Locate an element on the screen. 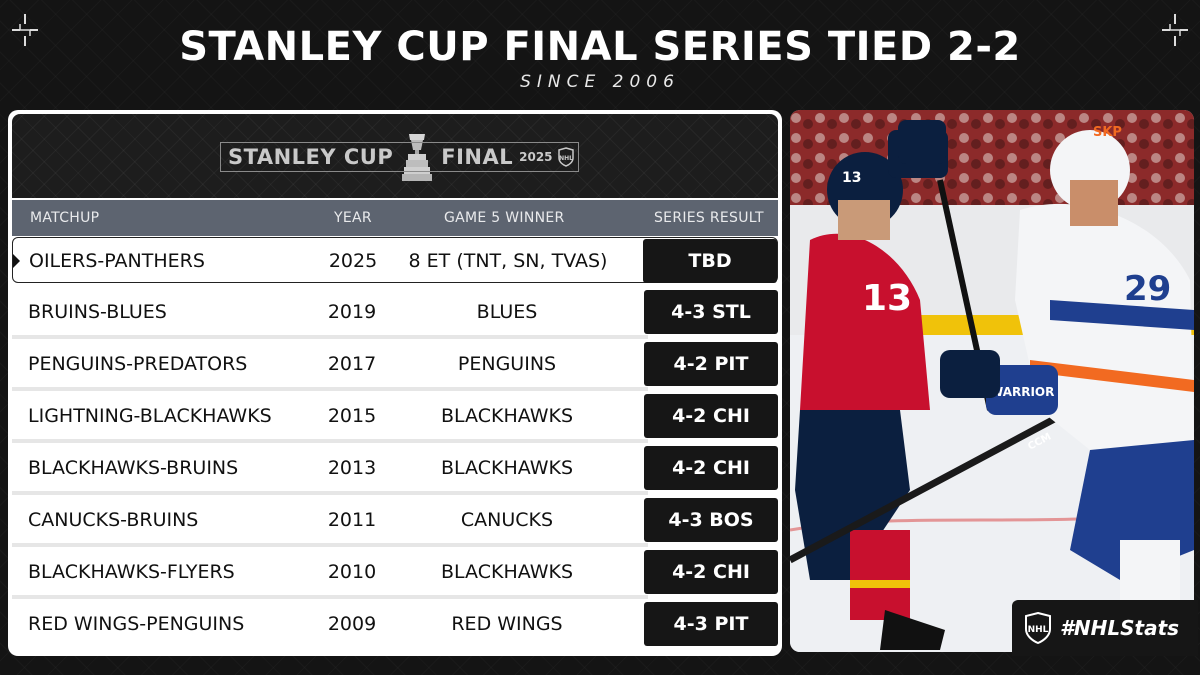 This screenshot has height=675, width=1200. matchup-cell: LIGHTNING-BLACKHAWKS is located at coordinates (150, 416).